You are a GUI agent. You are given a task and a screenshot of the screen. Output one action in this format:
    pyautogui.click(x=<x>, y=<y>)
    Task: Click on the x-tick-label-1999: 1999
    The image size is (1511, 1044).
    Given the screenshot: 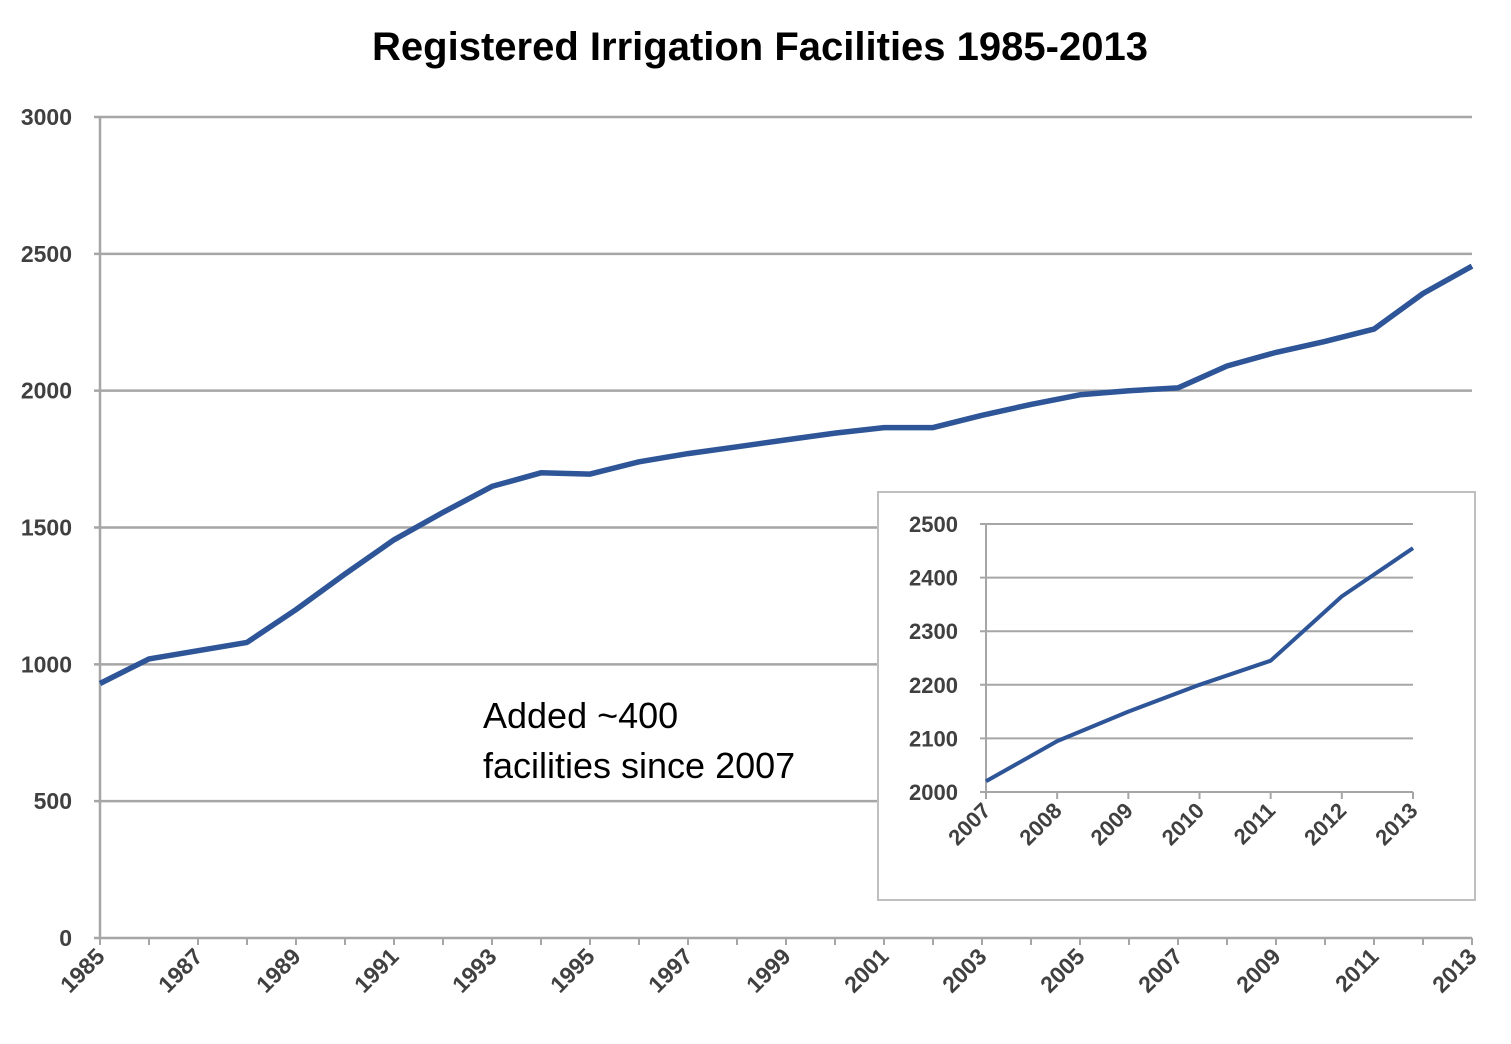 What is the action you would take?
    pyautogui.click(x=768, y=970)
    